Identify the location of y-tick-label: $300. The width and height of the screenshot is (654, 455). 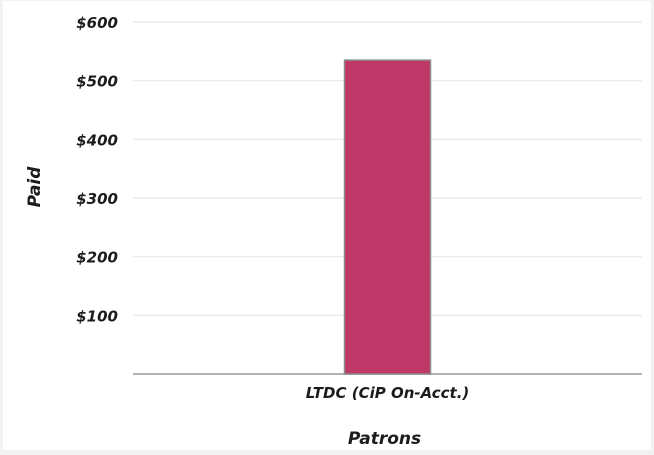
(97, 199).